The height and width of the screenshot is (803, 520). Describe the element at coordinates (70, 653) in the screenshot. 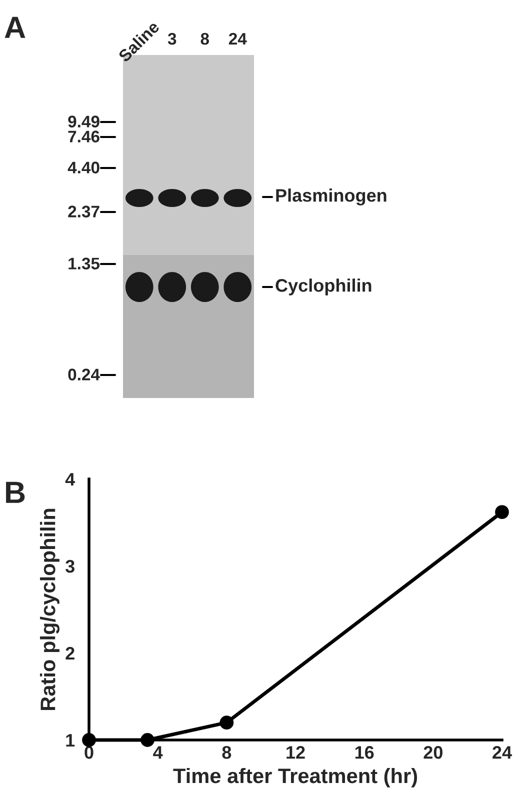

I see `y-tick-label: 2` at that location.